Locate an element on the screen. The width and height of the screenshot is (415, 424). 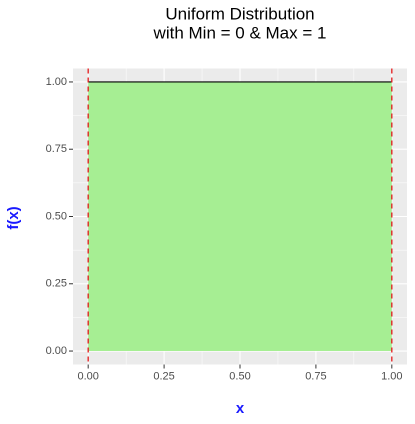
y-tick-label: 1.00 is located at coordinates (56, 82).